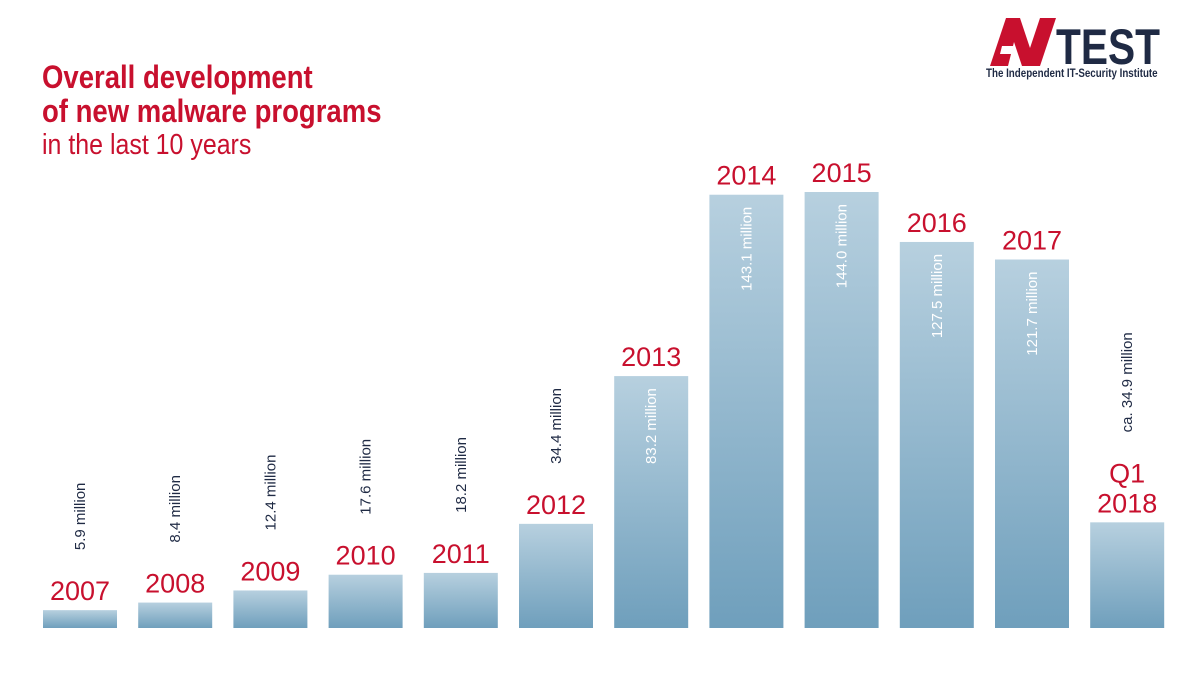 The height and width of the screenshot is (677, 1202). I want to click on bar-2016, so click(936, 435).